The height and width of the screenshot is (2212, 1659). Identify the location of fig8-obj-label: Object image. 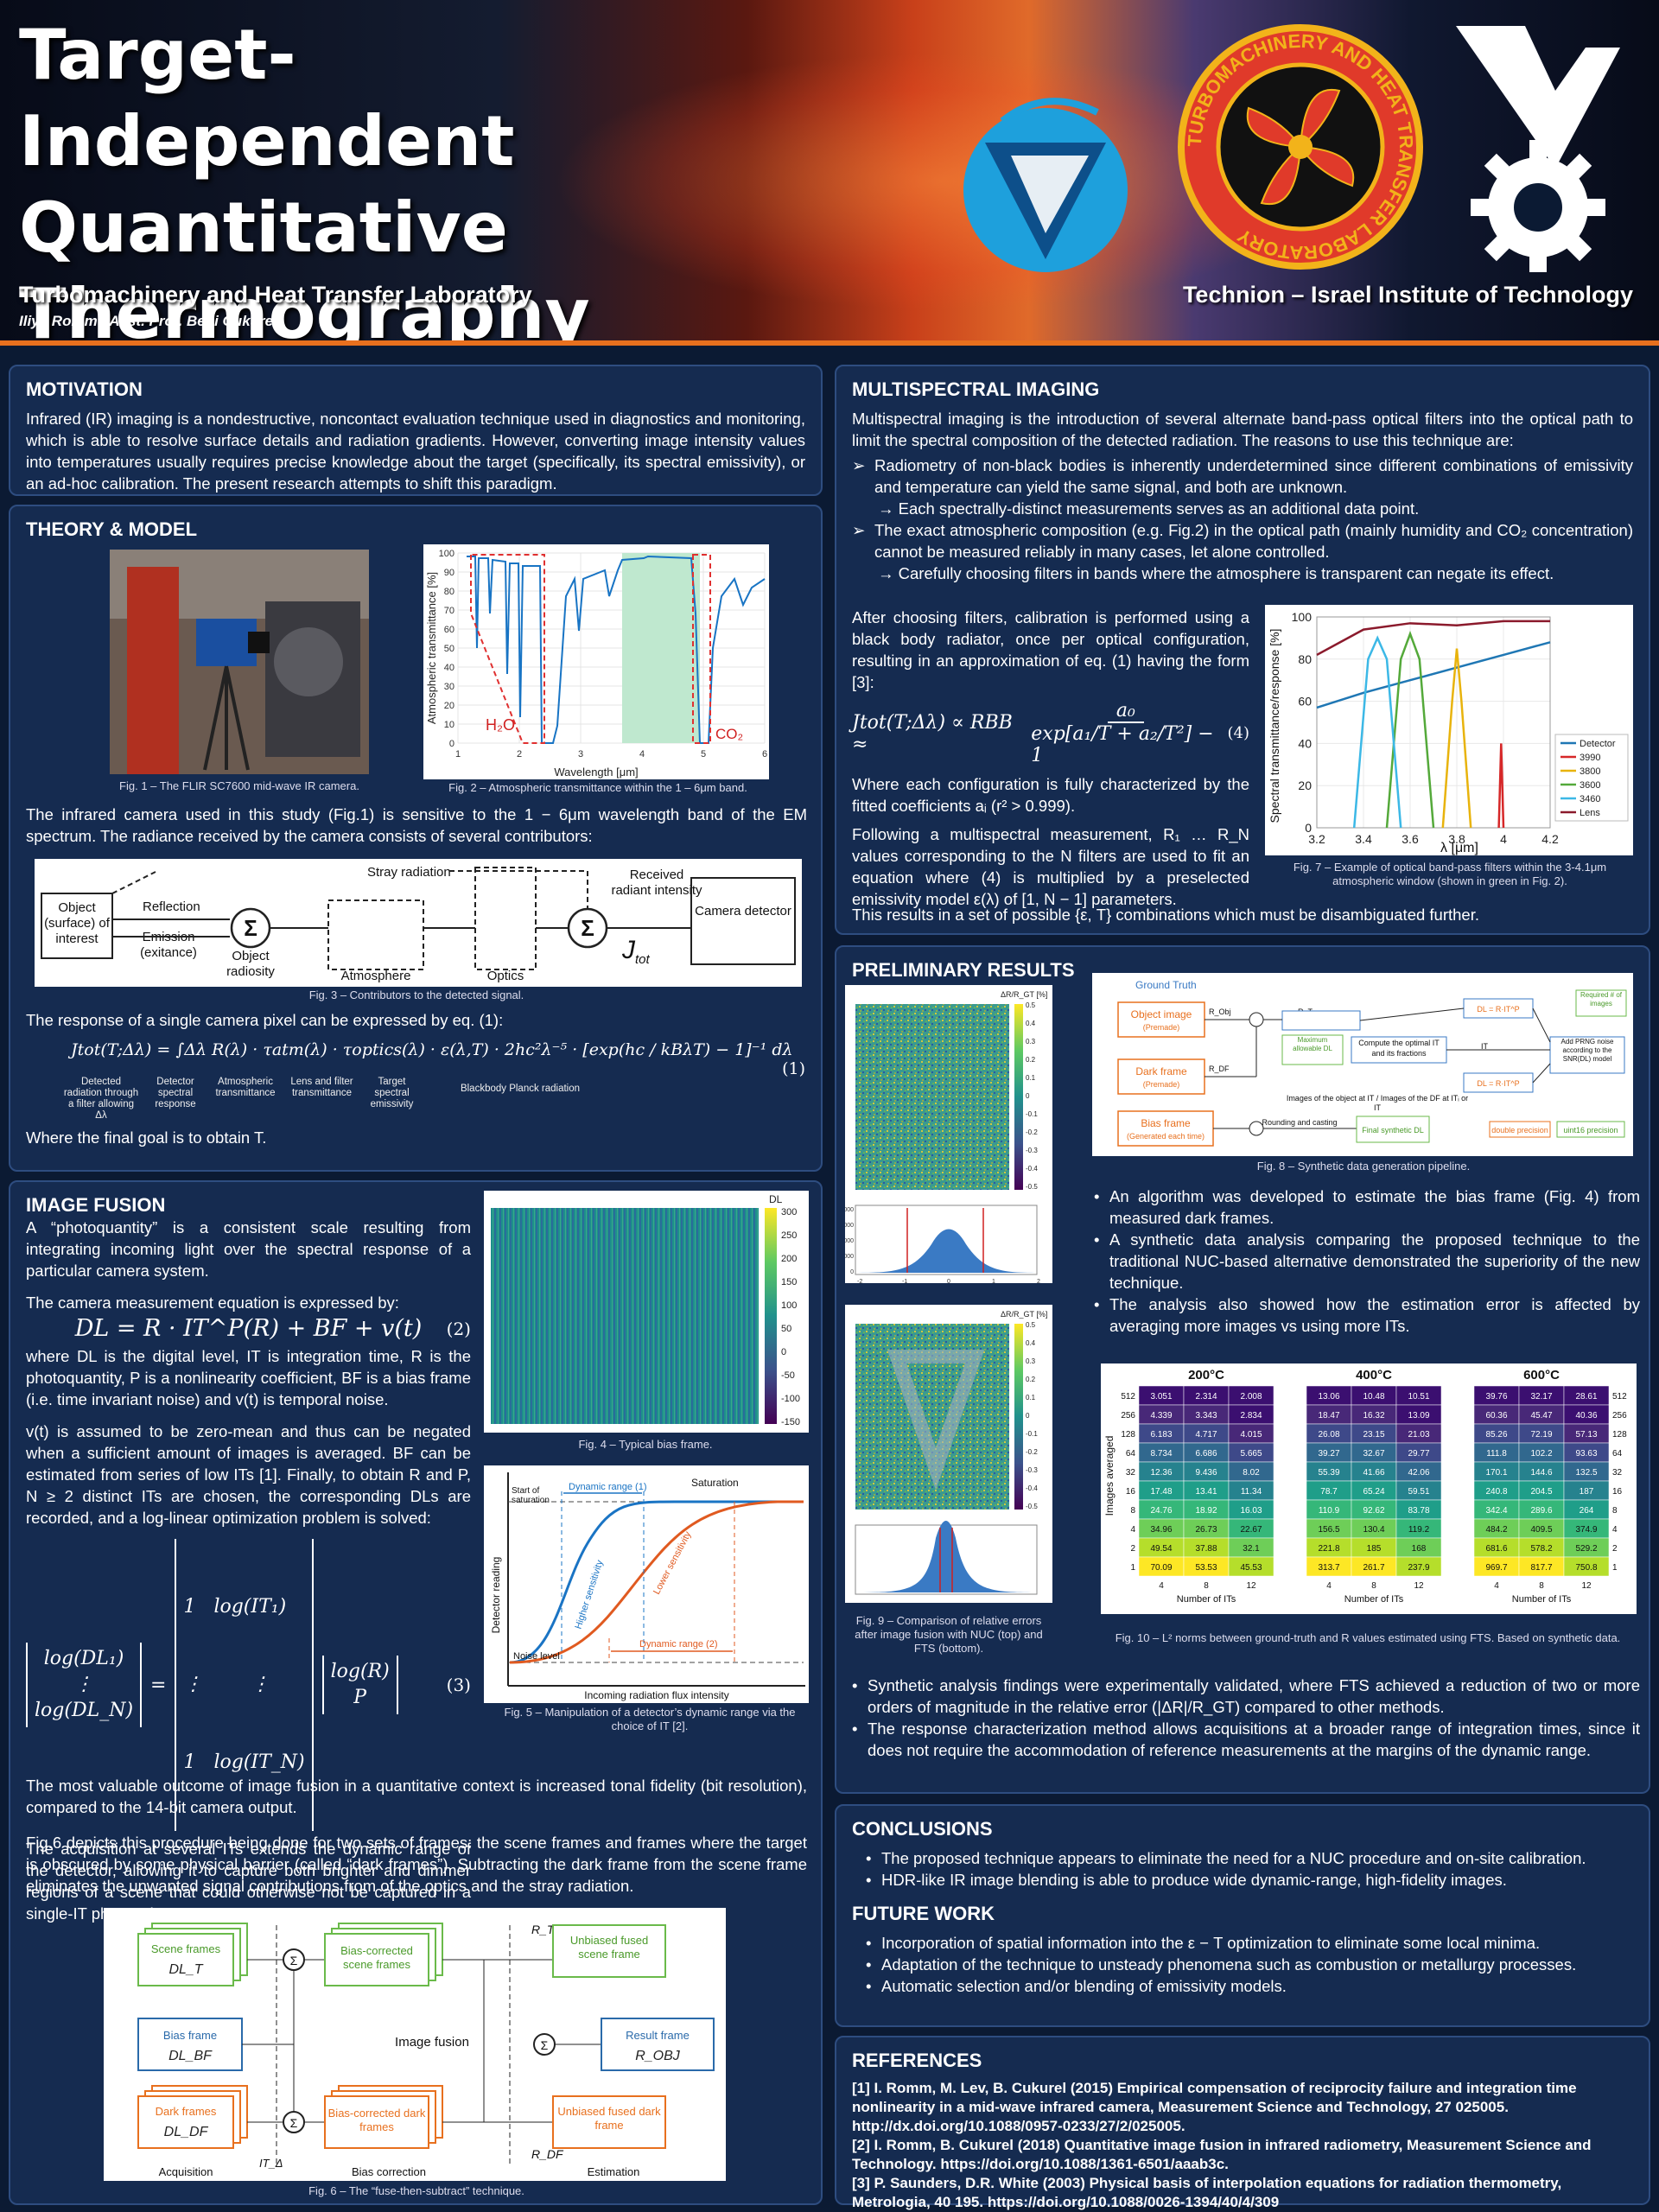
(1161, 1014).